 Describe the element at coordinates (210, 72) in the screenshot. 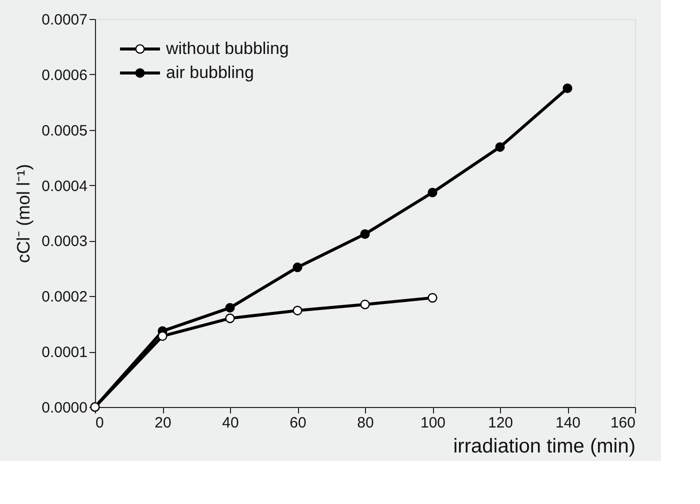

I see `legend-label: air bubbling` at that location.